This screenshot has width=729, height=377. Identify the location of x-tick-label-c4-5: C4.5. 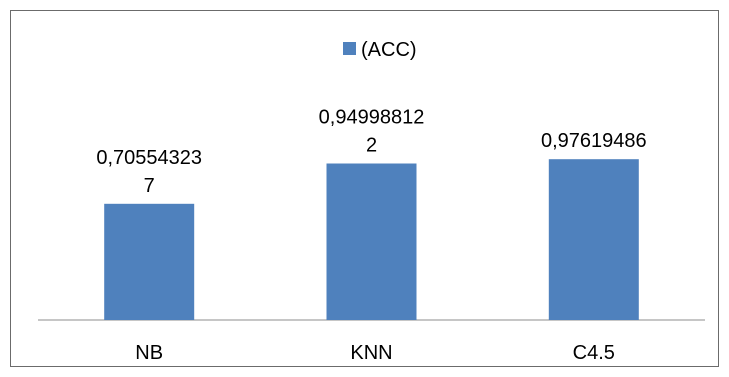
(594, 353).